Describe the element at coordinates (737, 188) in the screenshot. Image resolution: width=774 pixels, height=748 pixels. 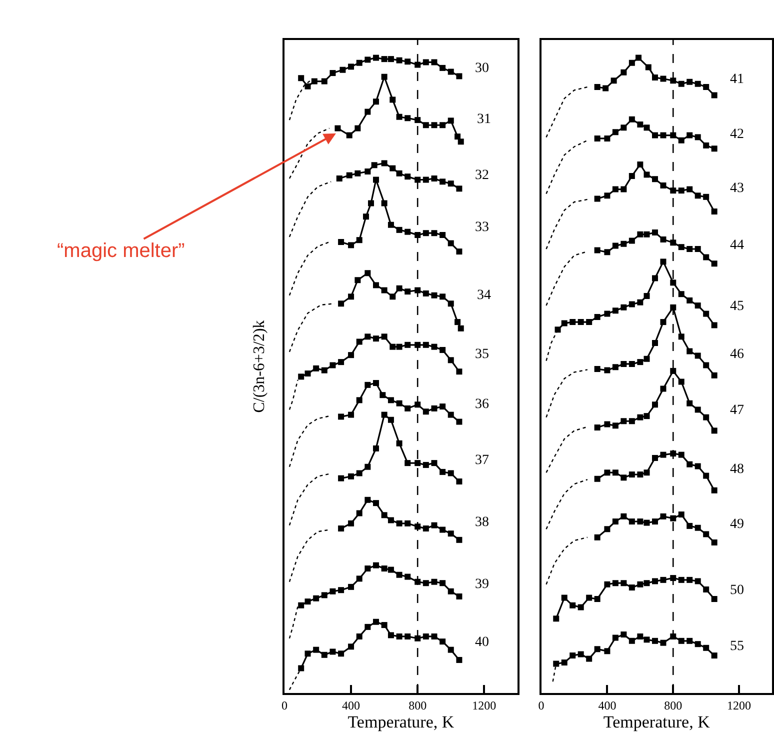
I see `series-label: 43` at that location.